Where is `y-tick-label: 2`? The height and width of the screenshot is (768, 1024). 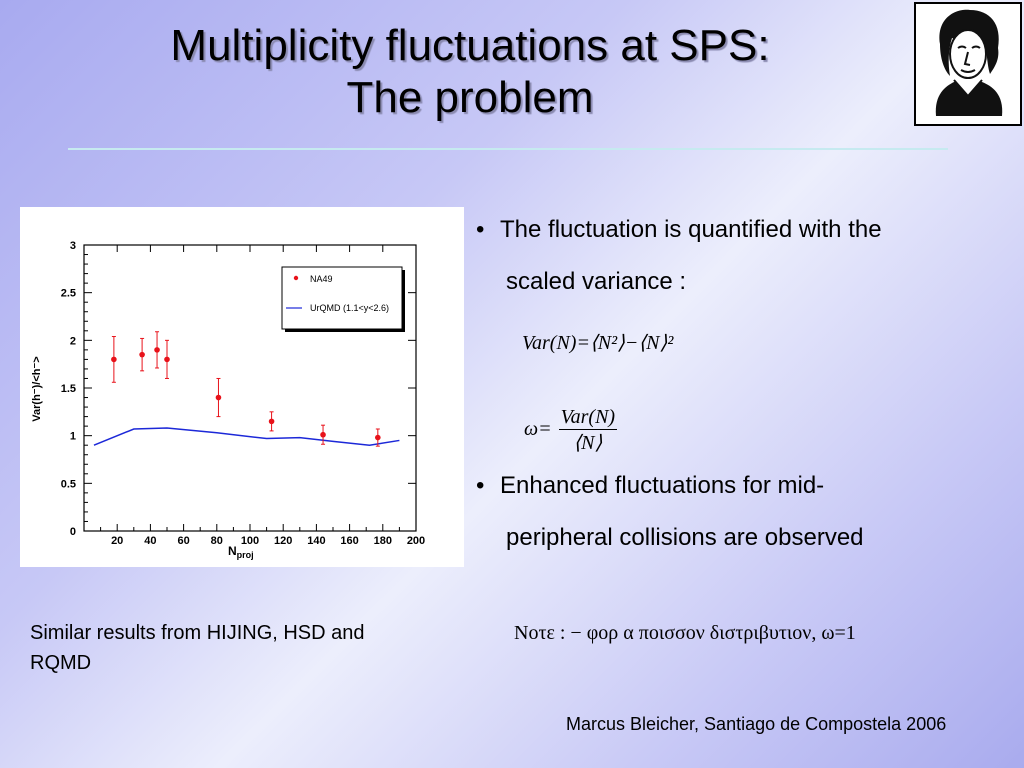 y-tick-label: 2 is located at coordinates (73, 341).